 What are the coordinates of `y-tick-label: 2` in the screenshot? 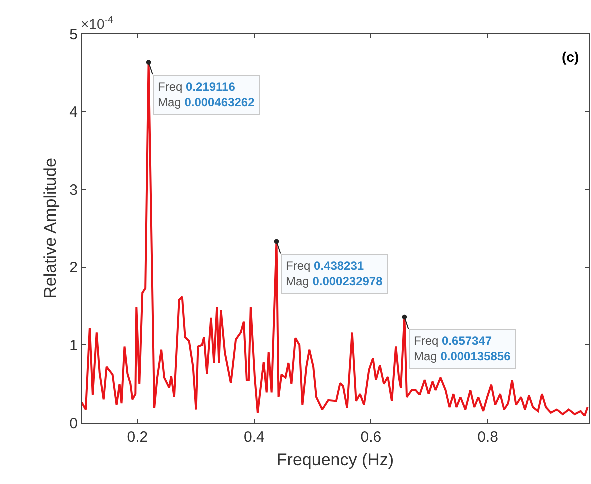 It's located at (74, 268).